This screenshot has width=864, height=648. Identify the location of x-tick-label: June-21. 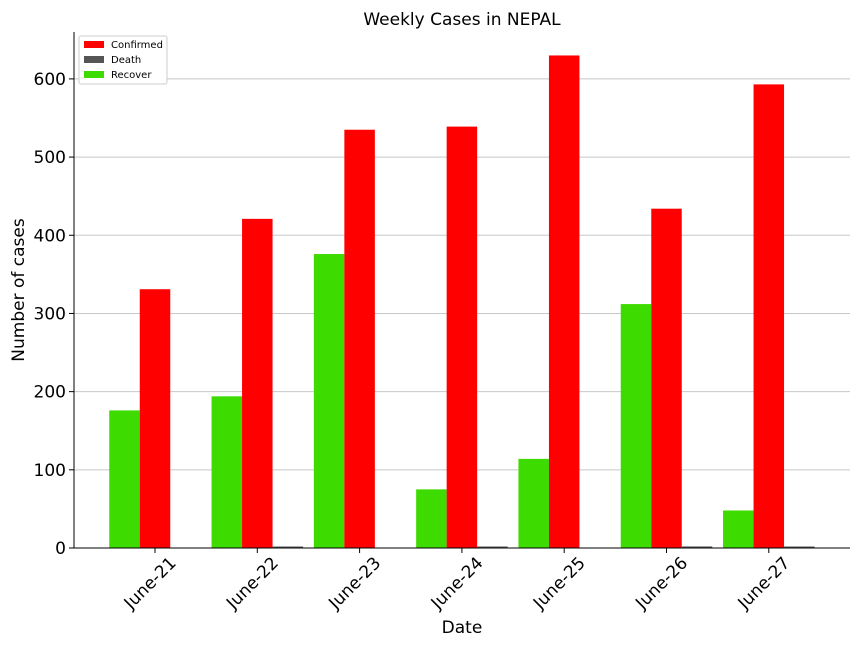
(150, 583).